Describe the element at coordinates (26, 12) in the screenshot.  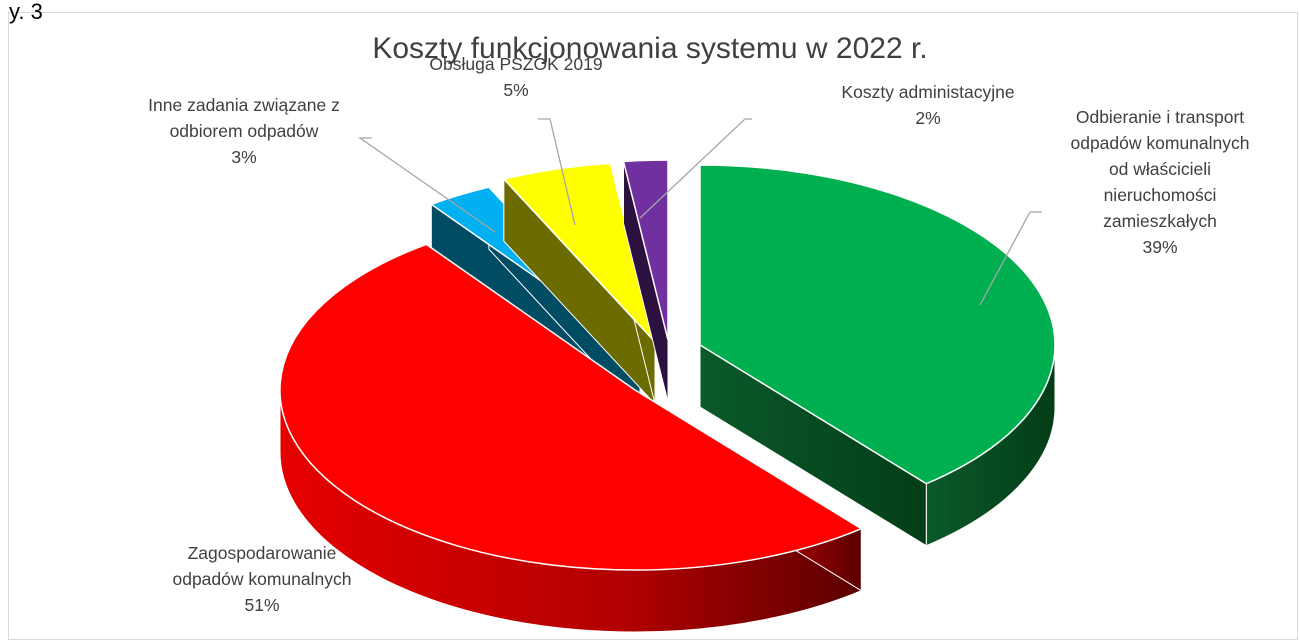
I see `corner-text: y. 3` at that location.